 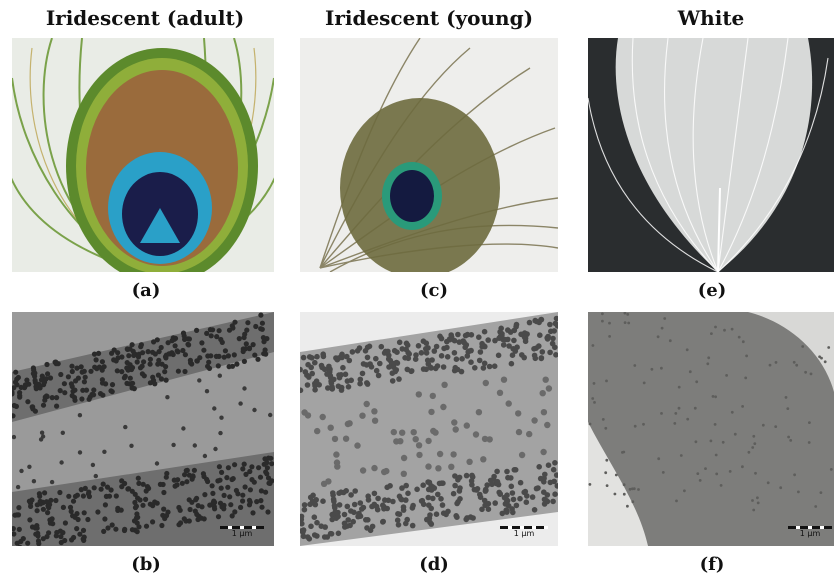 What do you see at coordinates (711, 18) in the screenshot?
I see `column-title-white: White` at bounding box center [711, 18].